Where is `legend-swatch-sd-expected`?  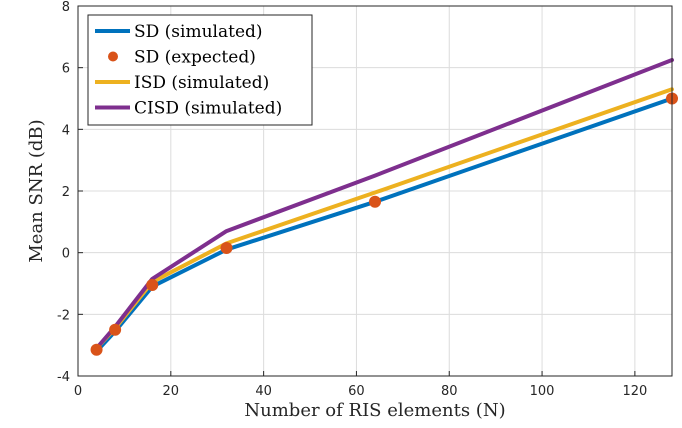
legend-swatch-sd-expected is located at coordinates (113, 56).